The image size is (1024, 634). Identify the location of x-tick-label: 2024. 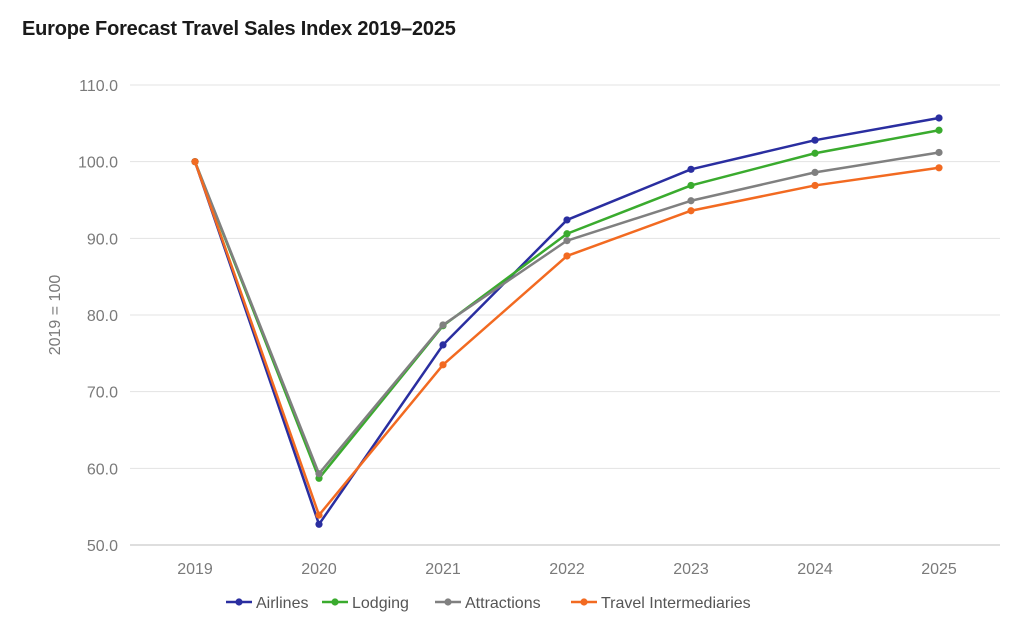
(815, 569).